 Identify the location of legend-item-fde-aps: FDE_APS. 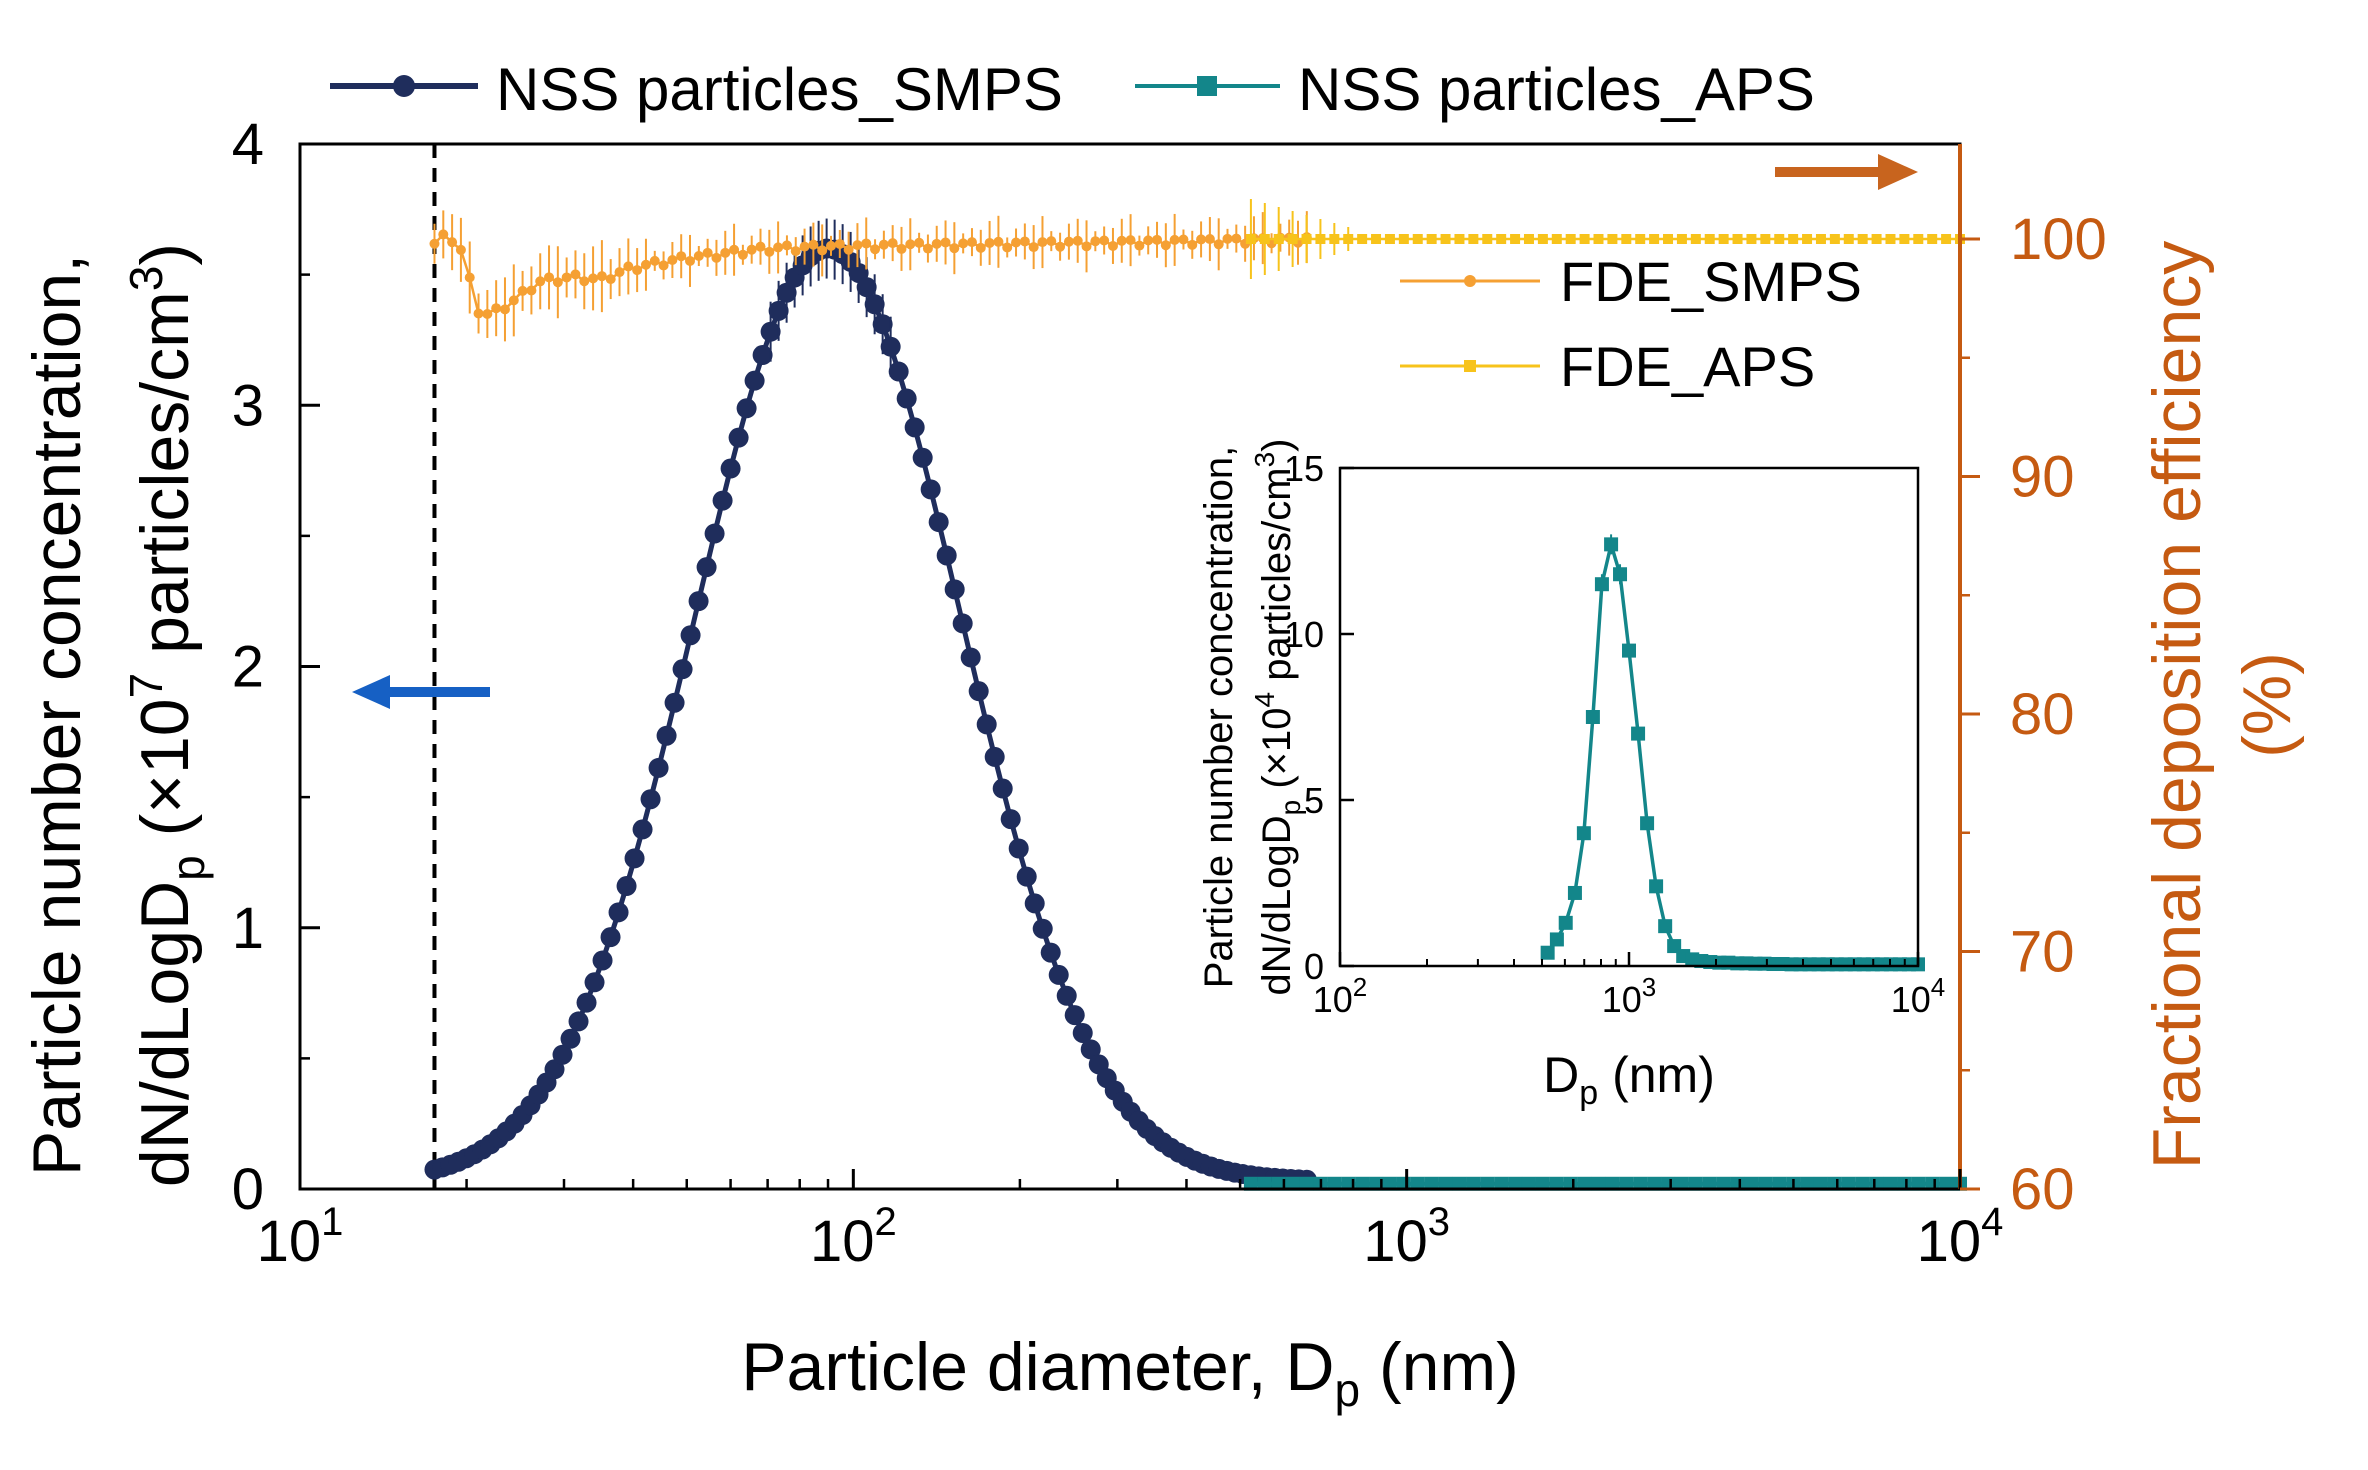
(1607, 366).